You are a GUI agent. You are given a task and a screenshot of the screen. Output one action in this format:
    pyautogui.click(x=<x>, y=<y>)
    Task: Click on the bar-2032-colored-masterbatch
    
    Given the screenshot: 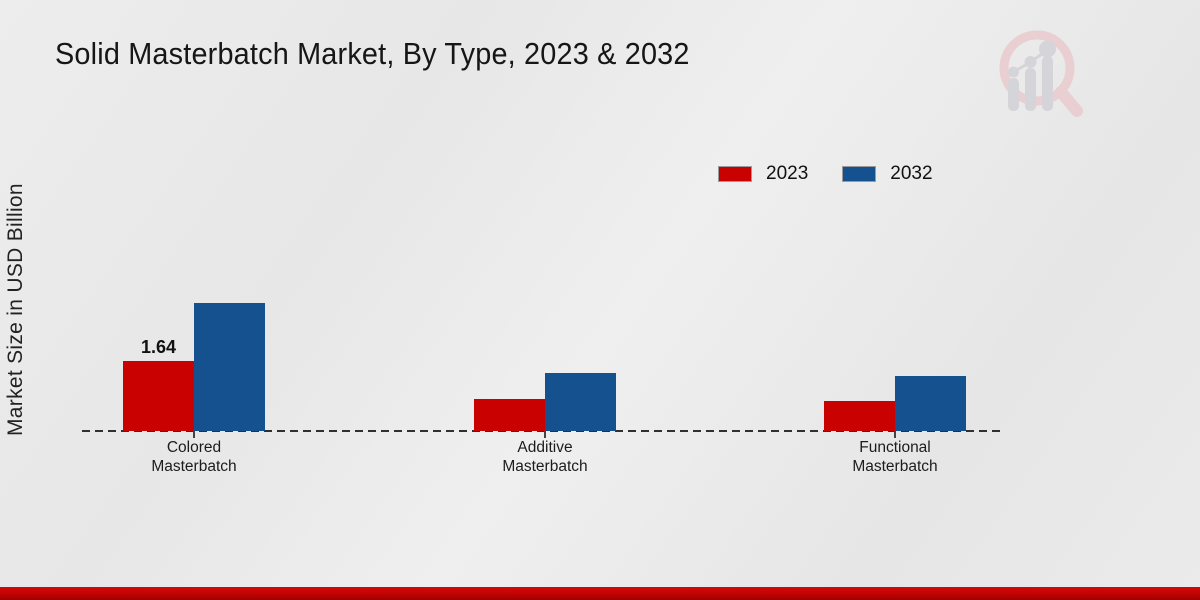 What is the action you would take?
    pyautogui.click(x=229, y=367)
    